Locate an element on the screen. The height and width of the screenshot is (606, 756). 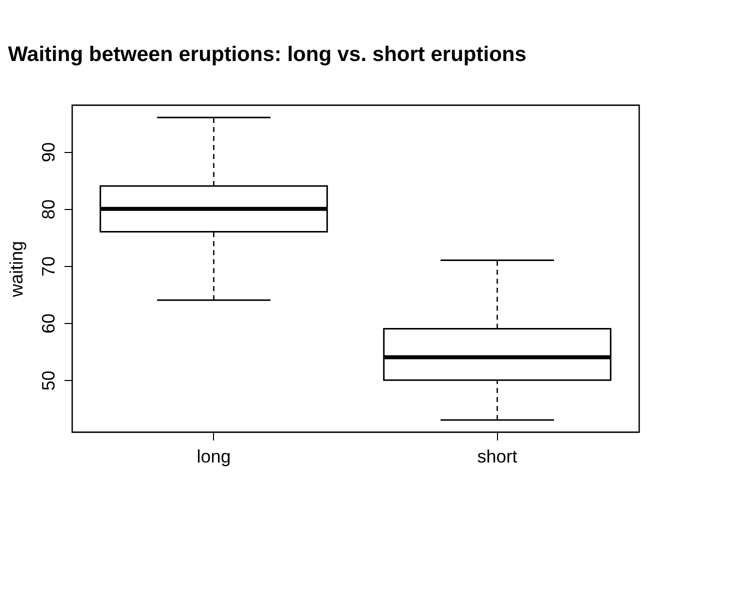
y-tick-label: 60 is located at coordinates (48, 323).